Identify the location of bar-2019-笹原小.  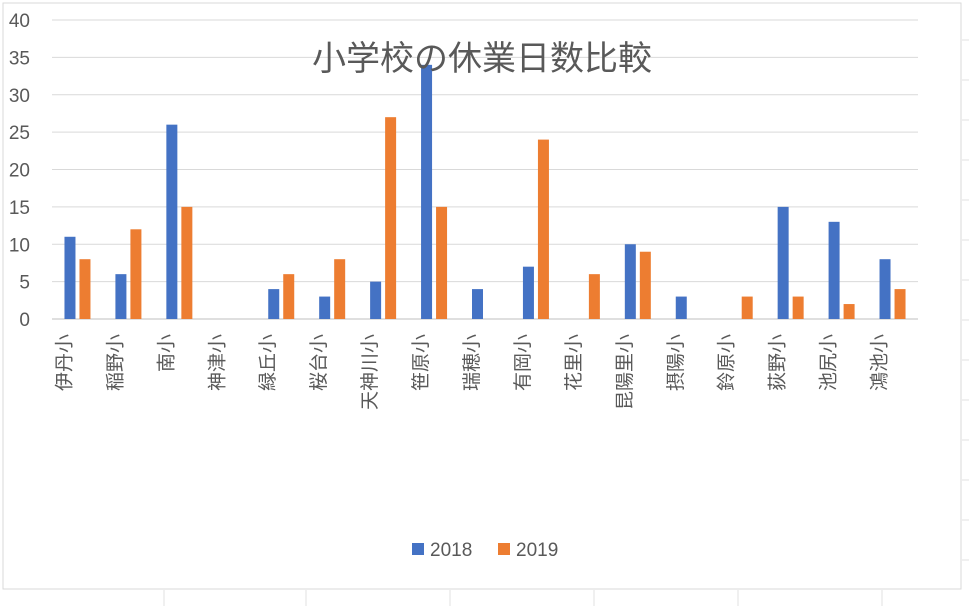
(442, 262).